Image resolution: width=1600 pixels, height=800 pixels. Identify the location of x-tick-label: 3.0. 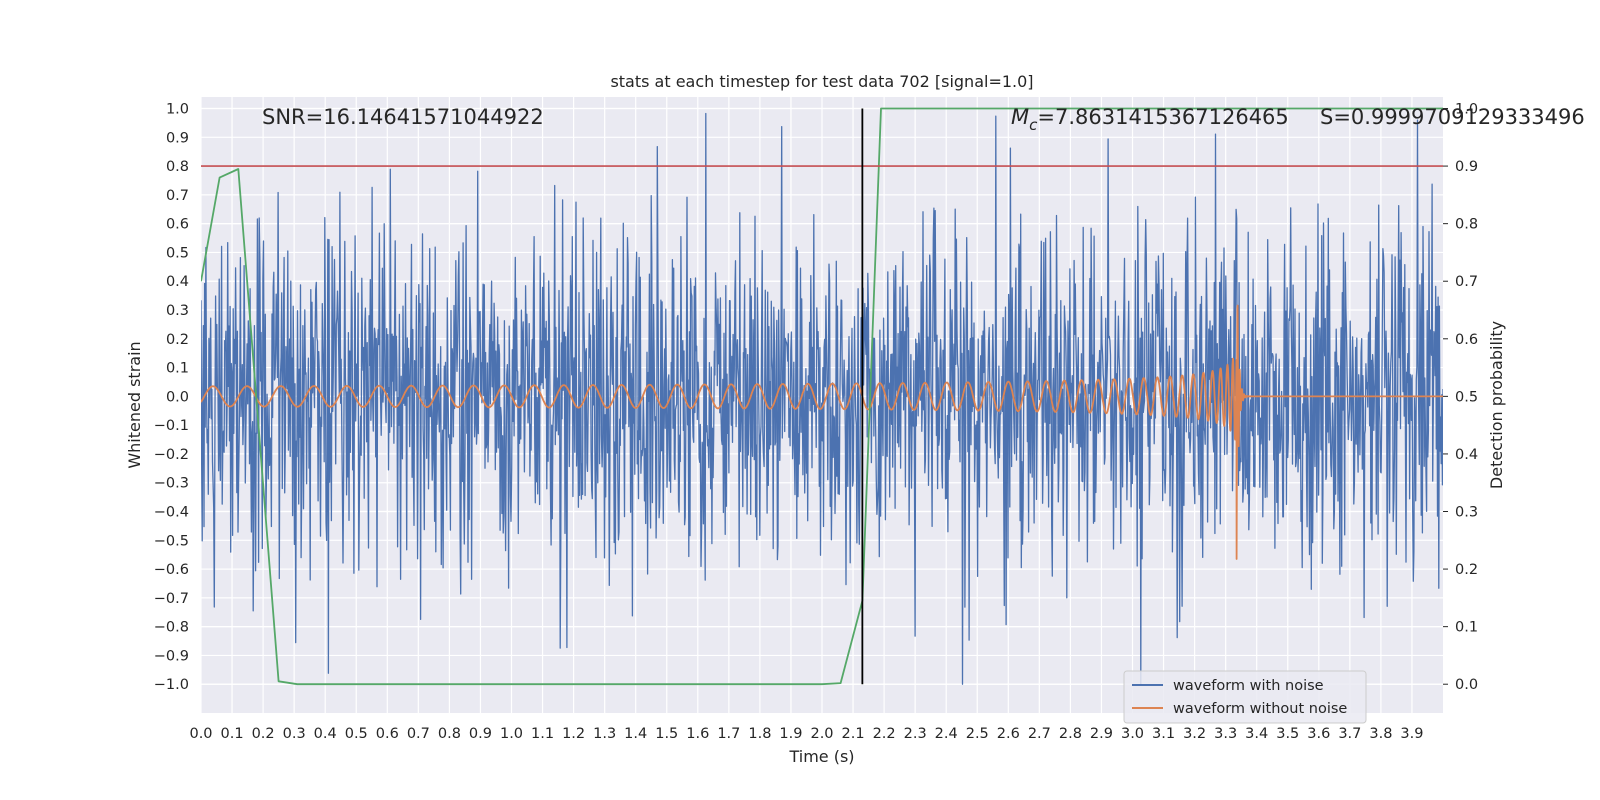
(1132, 734).